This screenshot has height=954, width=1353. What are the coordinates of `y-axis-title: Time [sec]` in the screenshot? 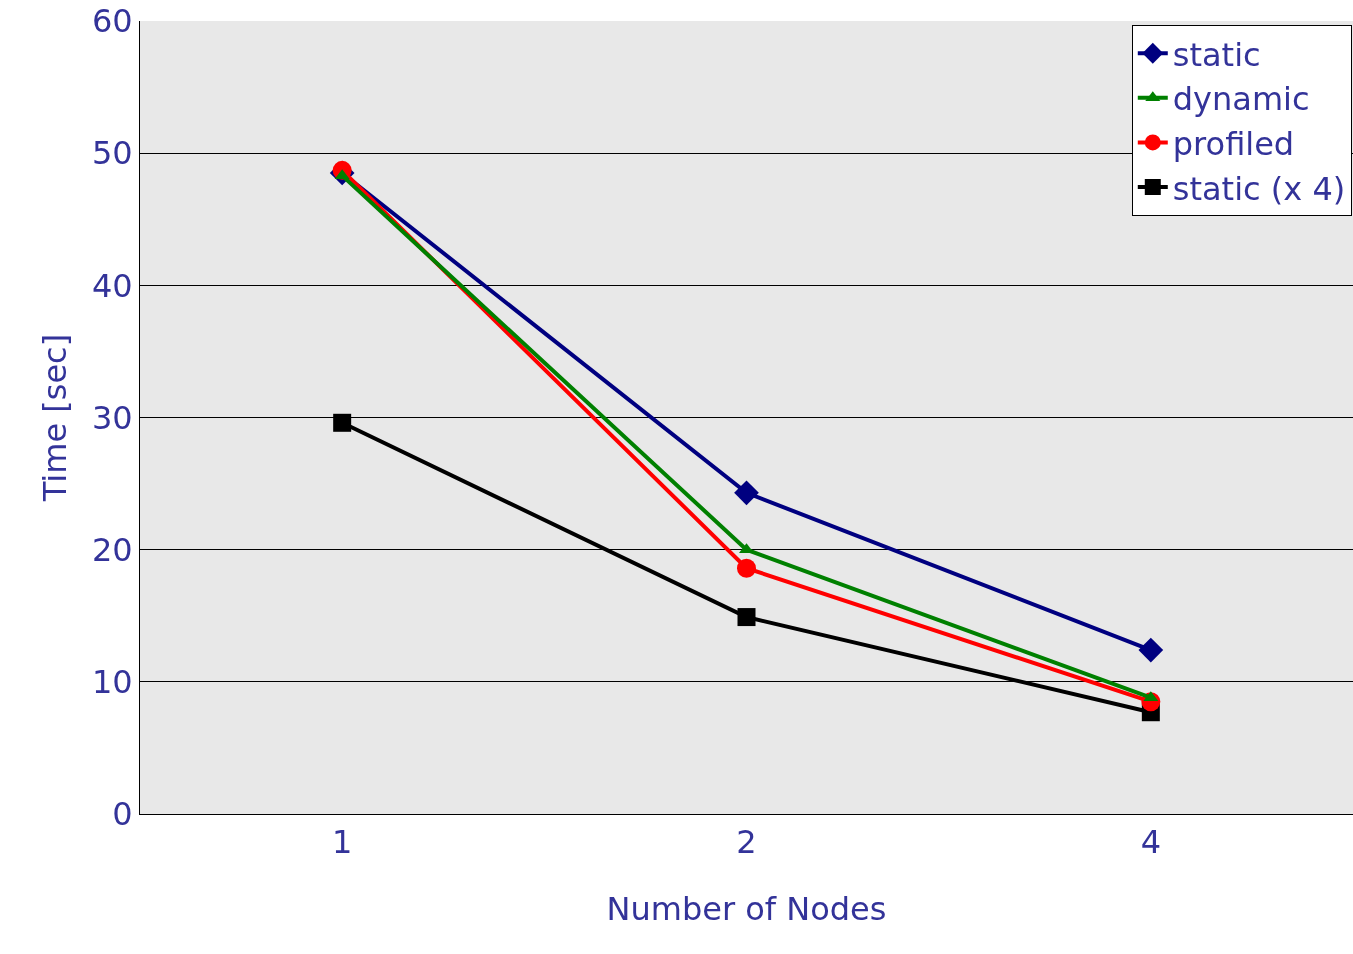 It's located at (55, 418).